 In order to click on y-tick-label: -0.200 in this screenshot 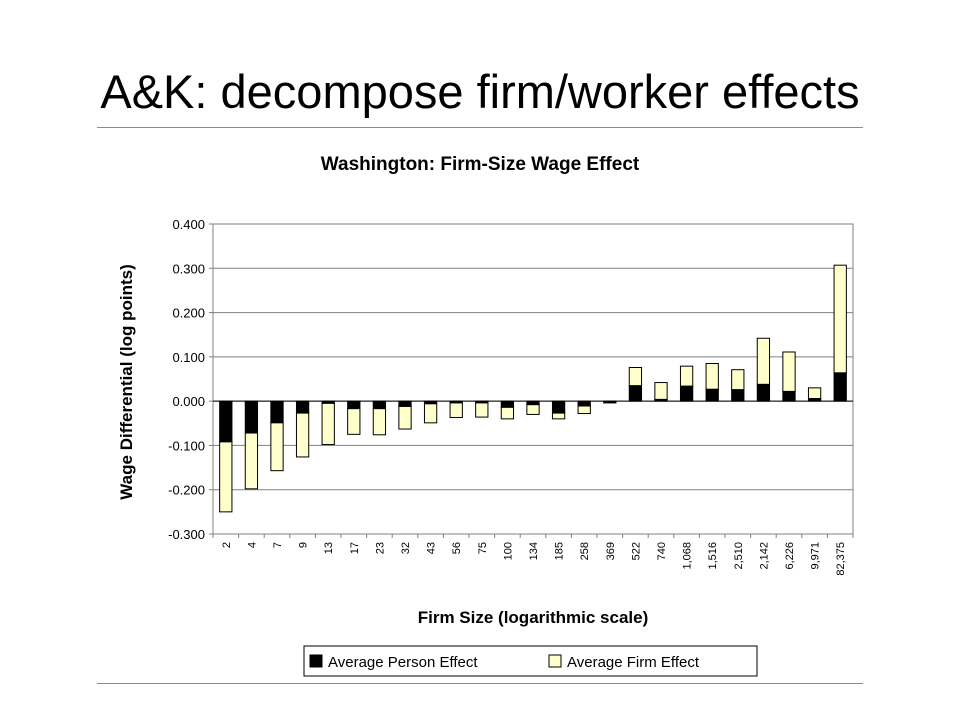, I will do `click(186, 490)`.